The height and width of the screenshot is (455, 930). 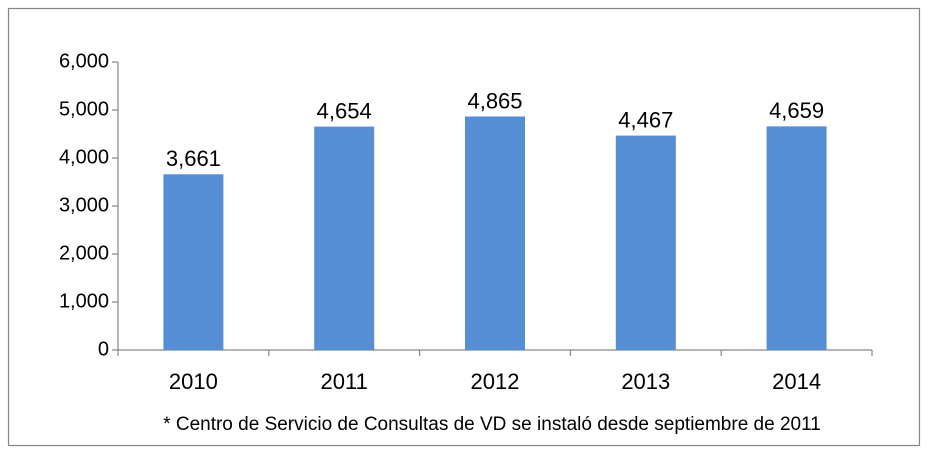 I want to click on value-label: 4,865, so click(x=494, y=100).